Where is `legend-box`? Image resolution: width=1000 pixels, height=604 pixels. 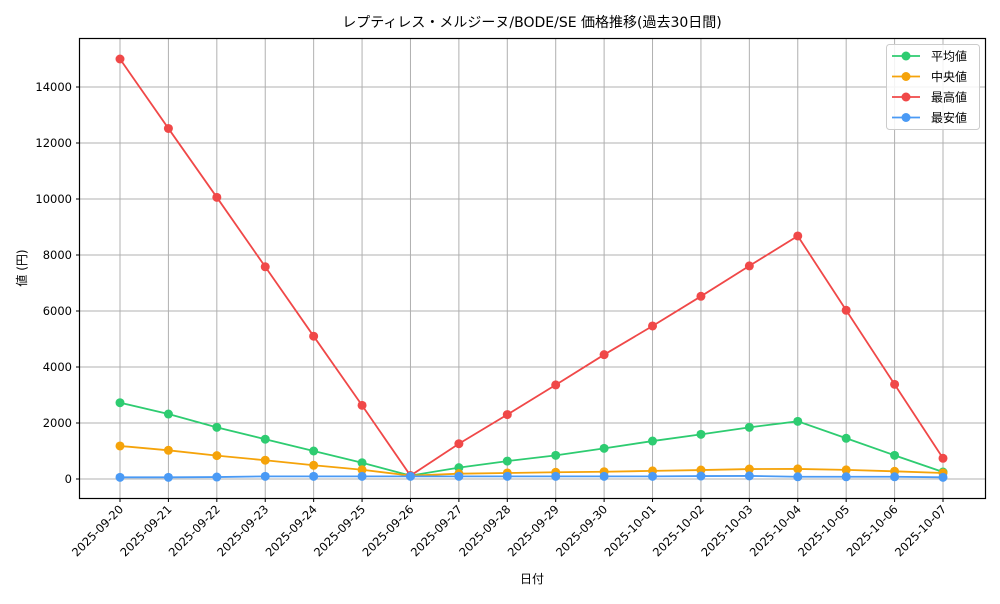 legend-box is located at coordinates (933, 87).